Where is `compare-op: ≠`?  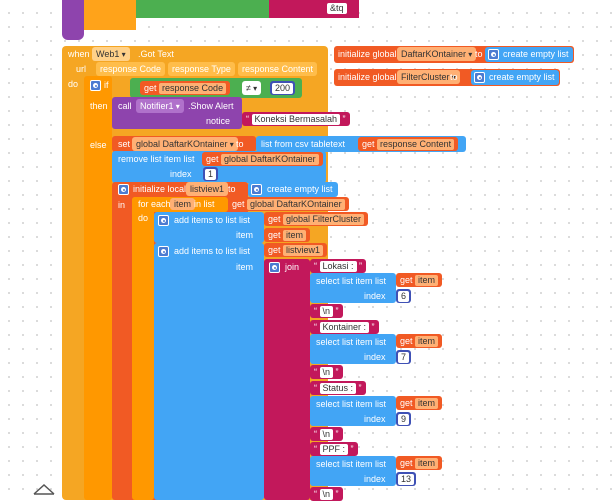
compare-op: ≠ is located at coordinates (252, 88).